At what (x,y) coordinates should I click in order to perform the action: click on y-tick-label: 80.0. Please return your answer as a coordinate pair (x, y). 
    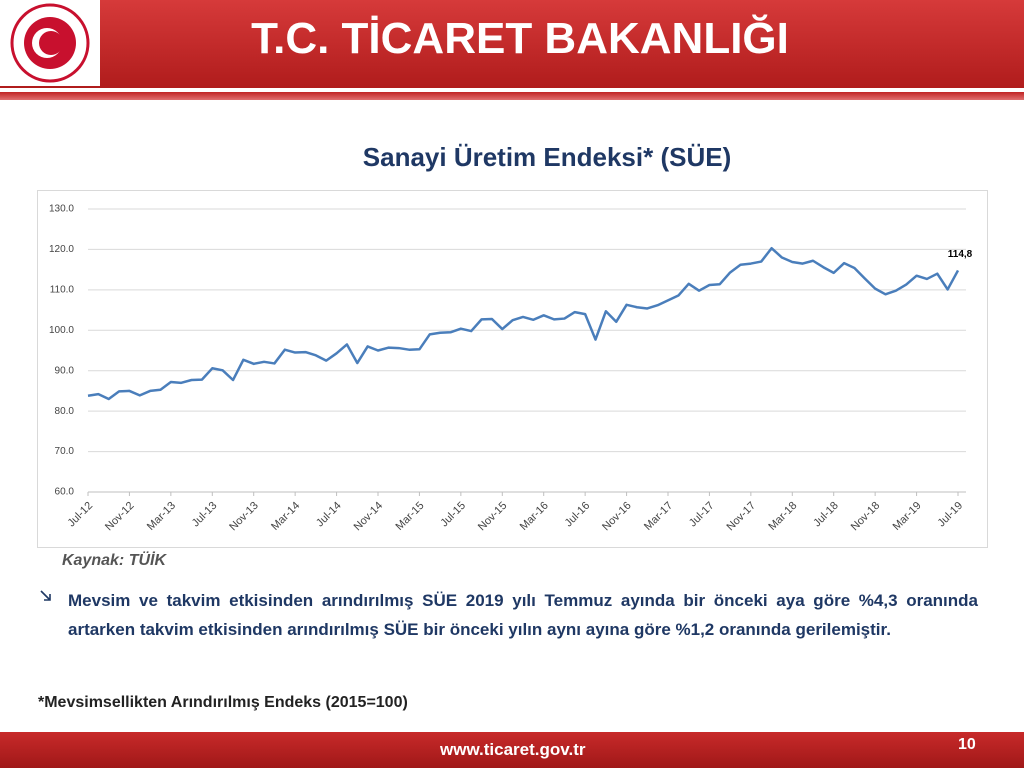
    Looking at the image, I should click on (65, 411).